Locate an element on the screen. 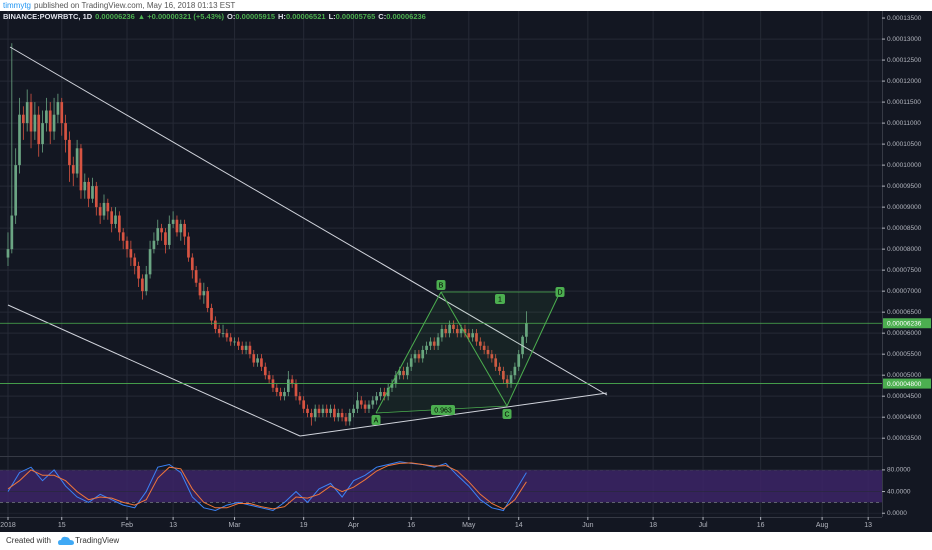 This screenshot has width=932, height=550. ohlc-label: H: is located at coordinates (282, 16).